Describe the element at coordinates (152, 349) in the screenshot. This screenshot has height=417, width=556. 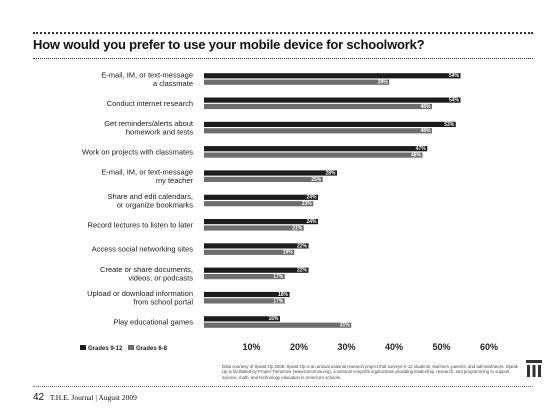
I see `legend-label: Grades 6-8` at that location.